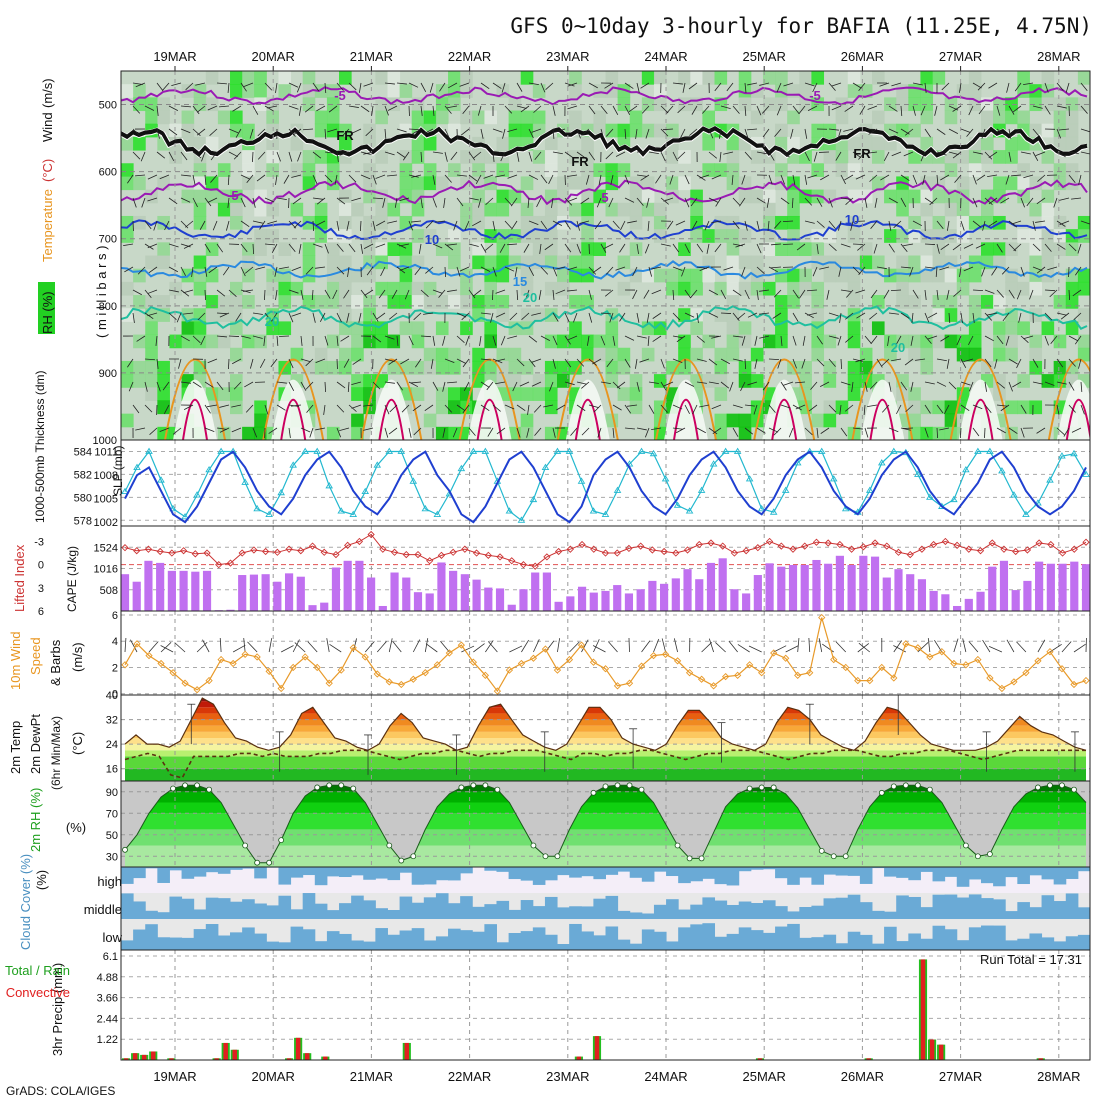  What do you see at coordinates (407, 1051) in the screenshot?
I see `precip-convective-bar` at bounding box center [407, 1051].